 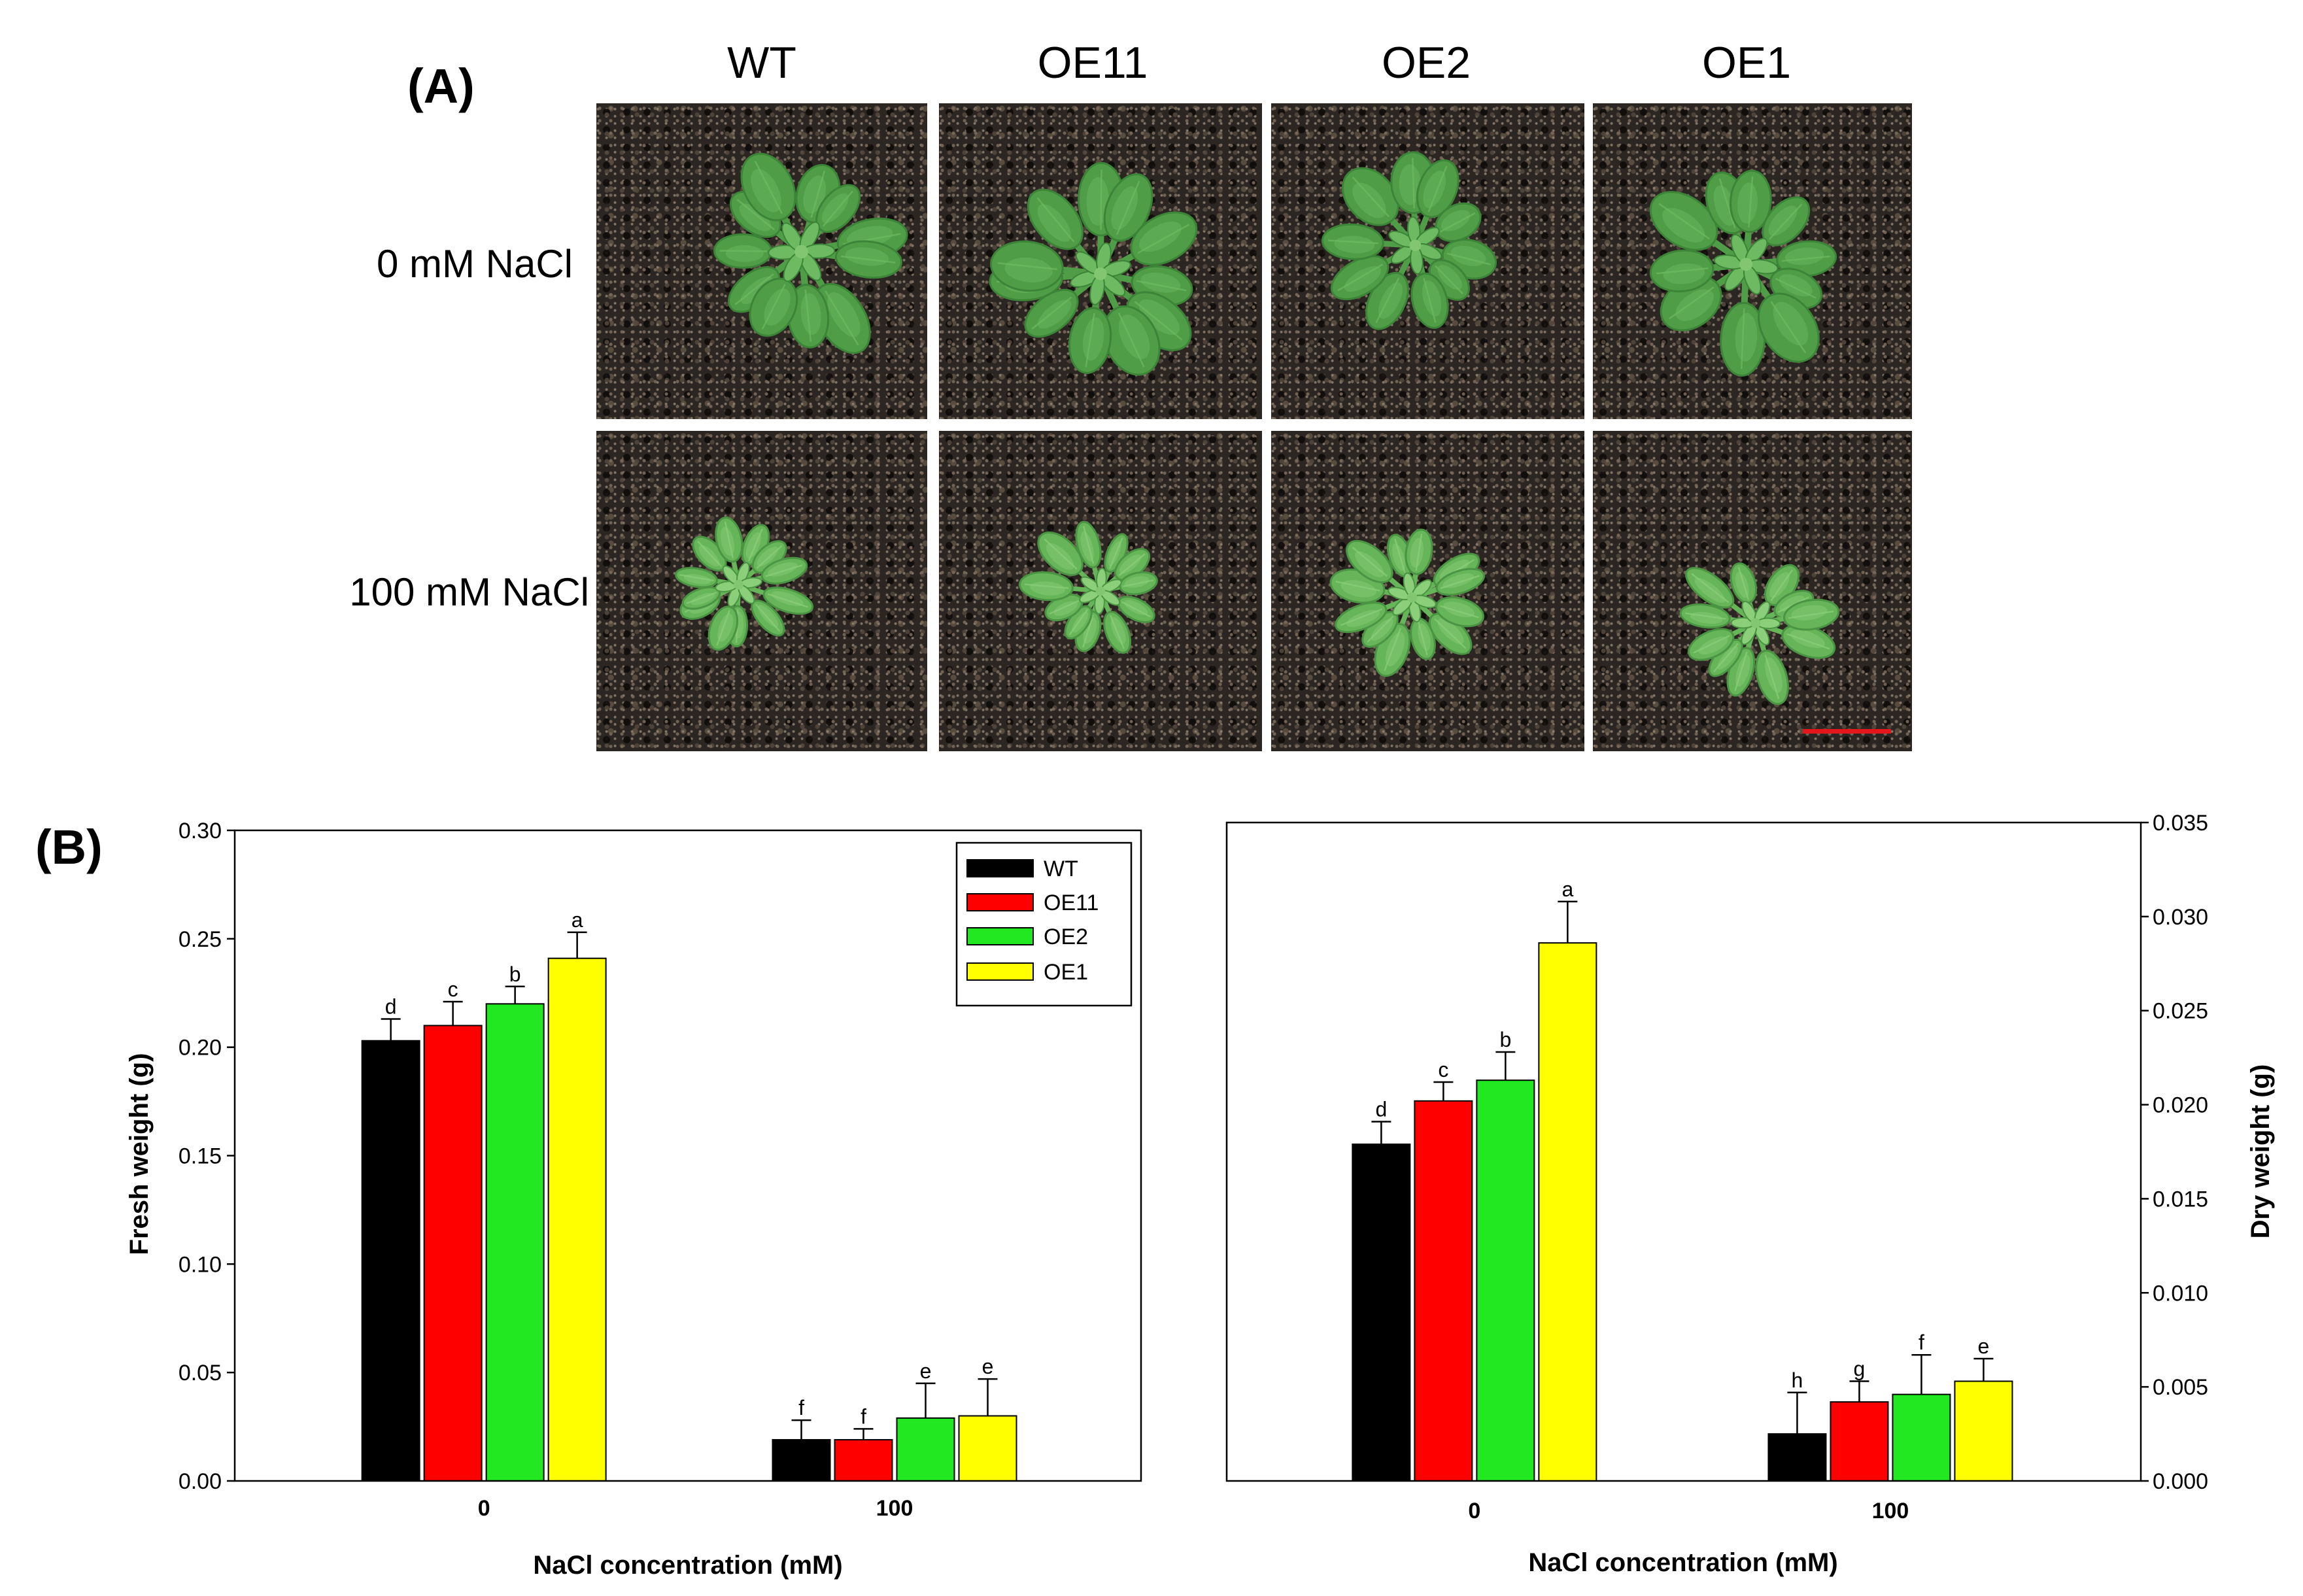 I want to click on legend-label: WT, so click(x=1061, y=869).